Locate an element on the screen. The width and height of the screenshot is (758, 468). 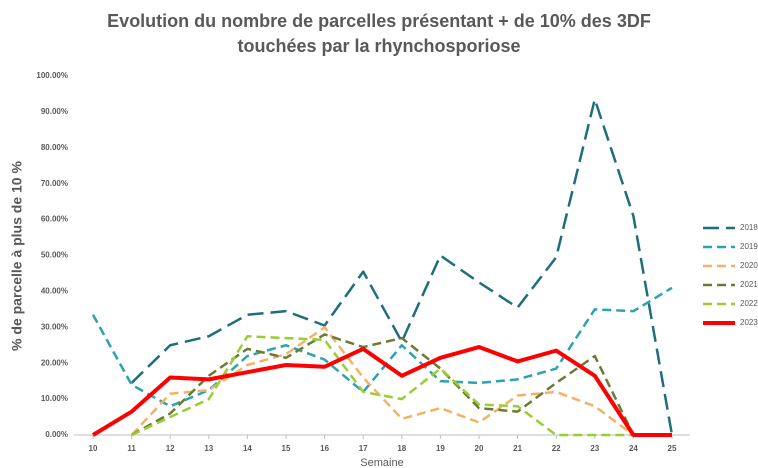
x-tick-label: 10 is located at coordinates (93, 448).